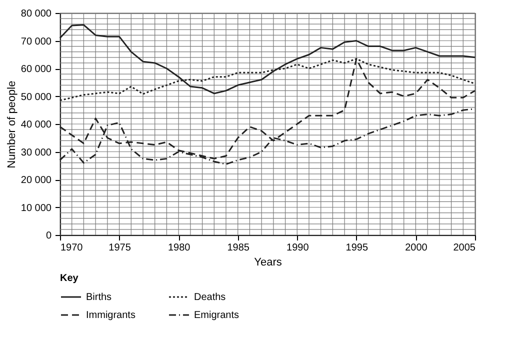 This screenshot has width=525, height=341. Describe the element at coordinates (36, 152) in the screenshot. I see `y-tick-label: 30 000` at that location.